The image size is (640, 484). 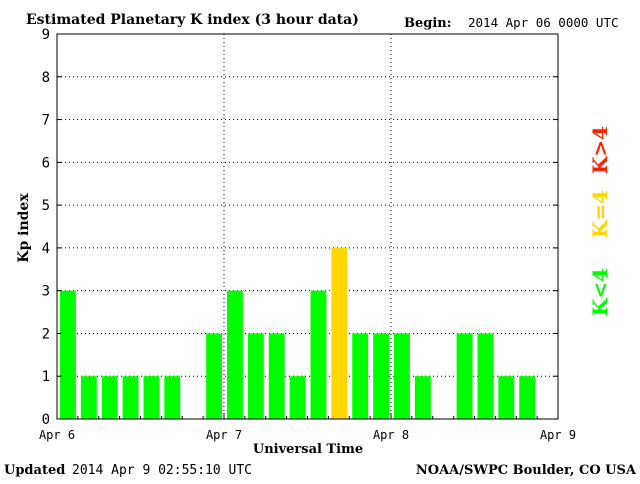 I want to click on x-axis-title: Universal Time, so click(x=308, y=449).